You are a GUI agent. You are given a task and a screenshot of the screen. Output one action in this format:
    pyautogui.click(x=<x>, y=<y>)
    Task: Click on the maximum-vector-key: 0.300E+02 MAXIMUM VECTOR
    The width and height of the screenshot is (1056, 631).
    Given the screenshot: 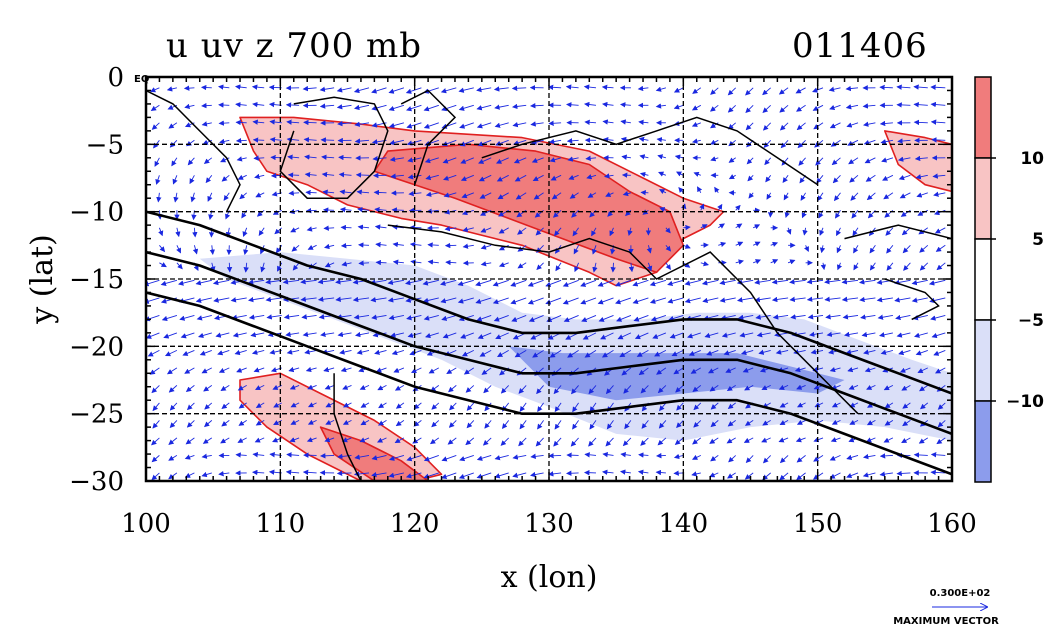 What is the action you would take?
    pyautogui.click(x=946, y=607)
    